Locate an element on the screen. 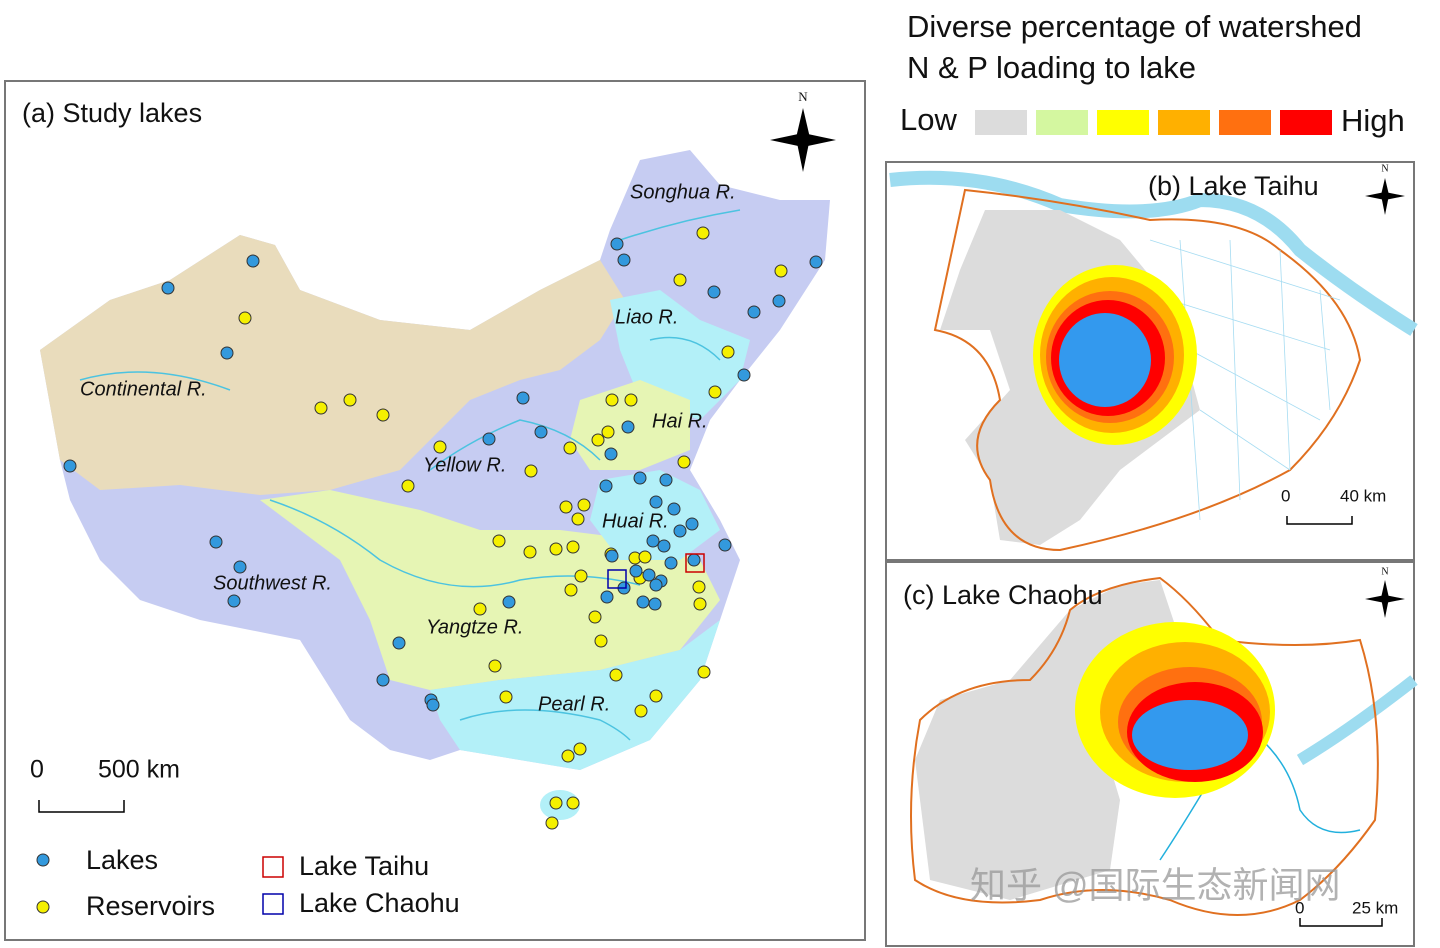  river-label: Liao R. is located at coordinates (646, 317).